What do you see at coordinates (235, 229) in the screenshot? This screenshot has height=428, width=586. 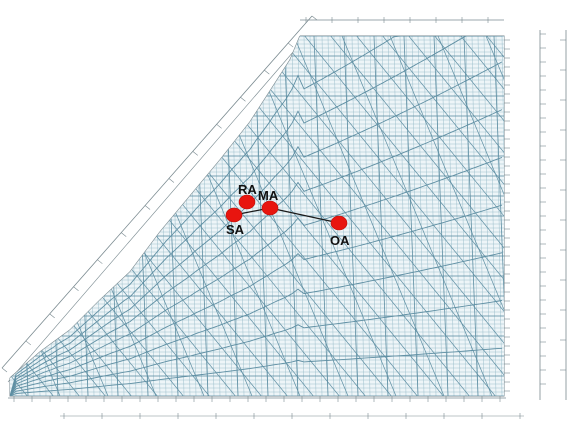 I see `state-point-sa-label: SA` at bounding box center [235, 229].